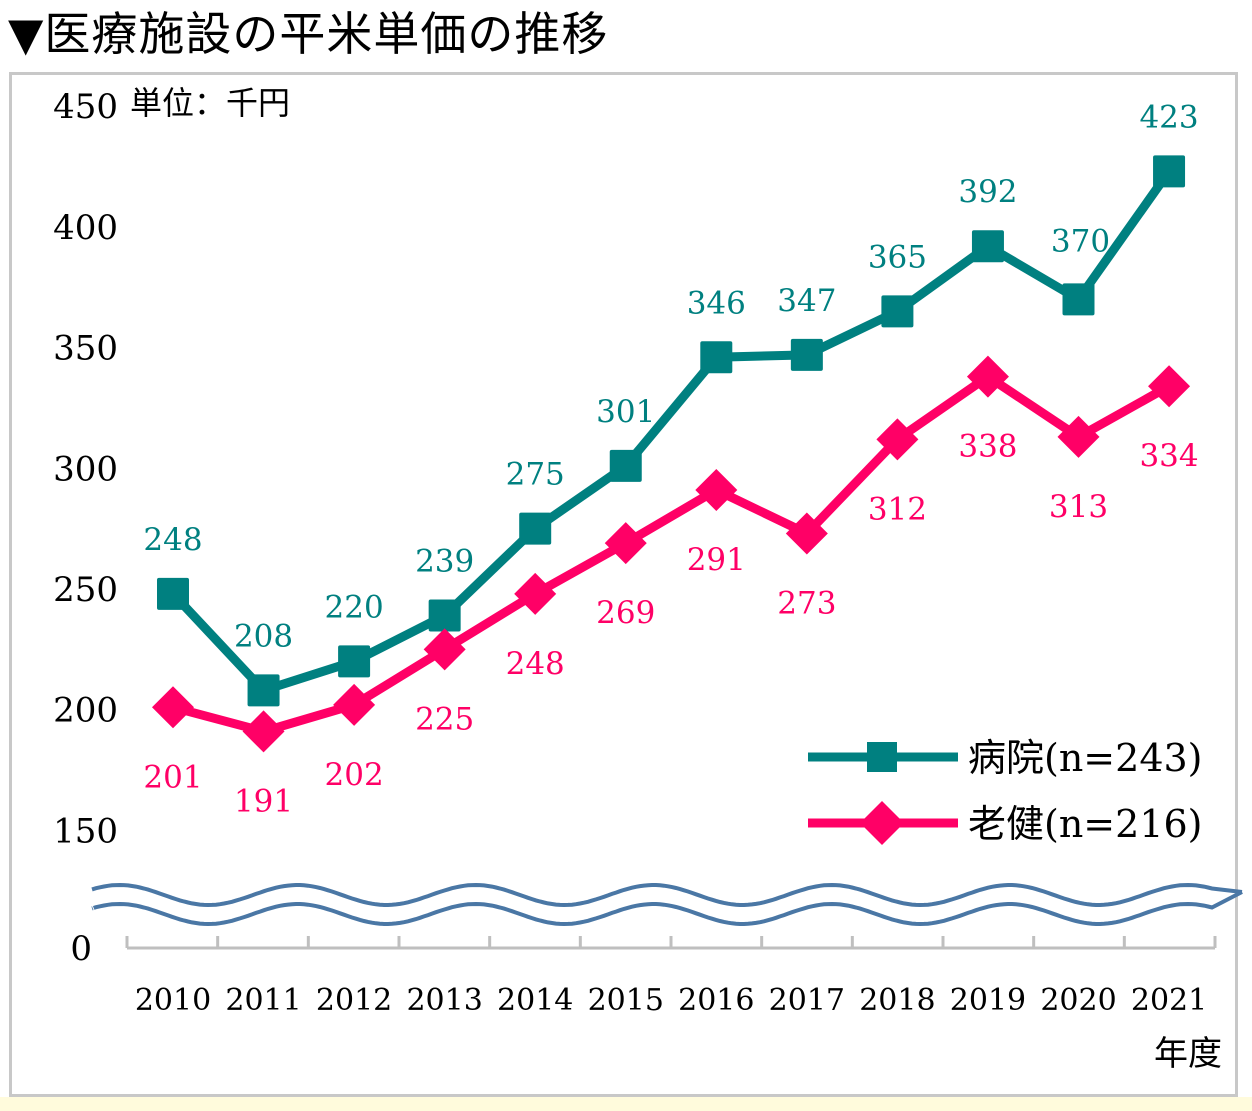 This screenshot has width=1252, height=1111. What do you see at coordinates (988, 1000) in the screenshot?
I see `x-tick-label: 2019` at bounding box center [988, 1000].